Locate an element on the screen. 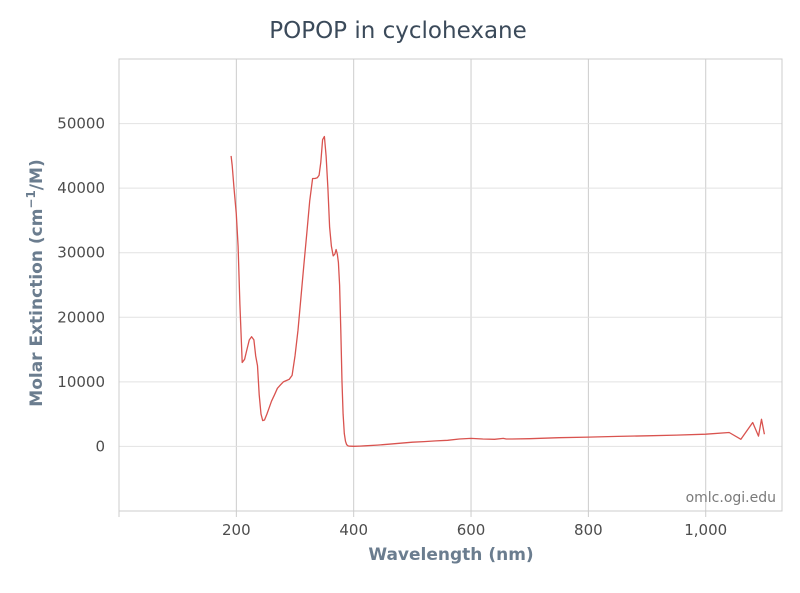  y-tick-label: 10000 is located at coordinates (81, 382).